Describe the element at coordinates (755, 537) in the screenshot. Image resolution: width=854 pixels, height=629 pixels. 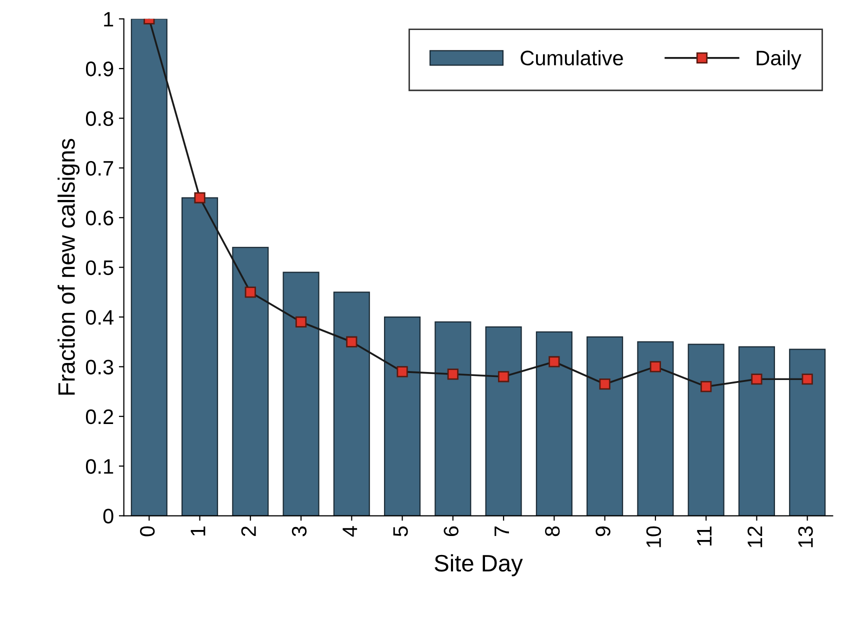
I see `x-tick-label: 12` at that location.